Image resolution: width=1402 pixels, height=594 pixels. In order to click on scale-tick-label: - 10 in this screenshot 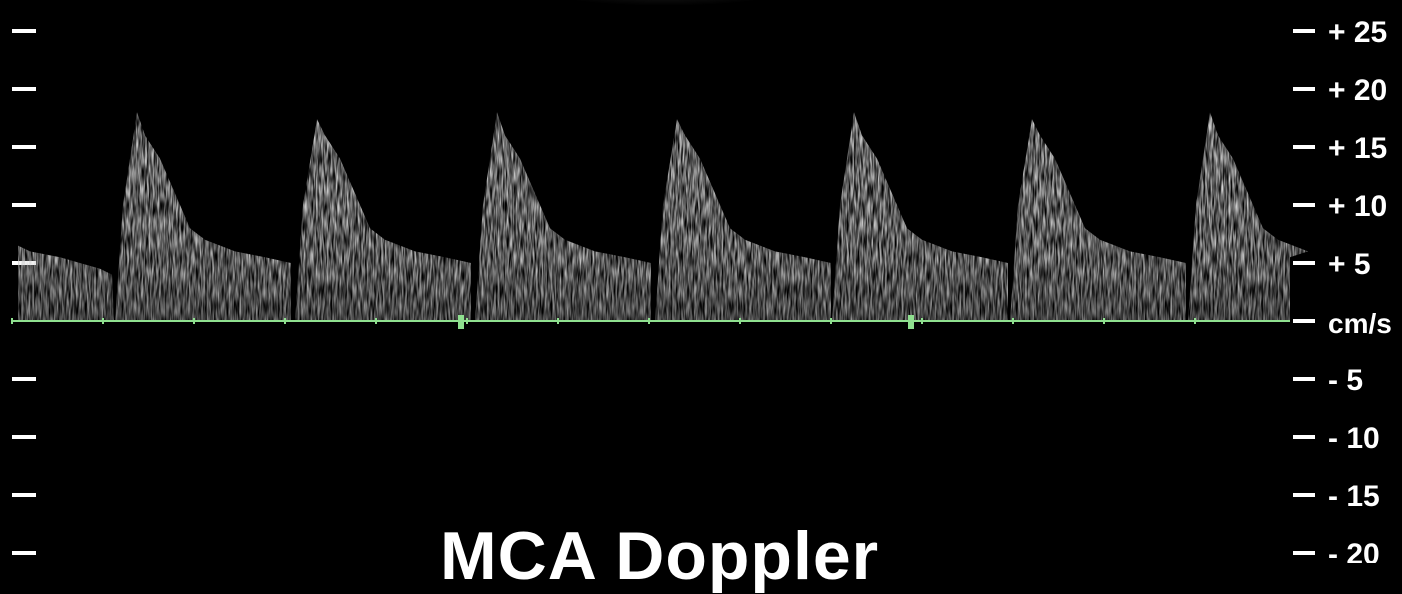, I will do `click(1354, 438)`.